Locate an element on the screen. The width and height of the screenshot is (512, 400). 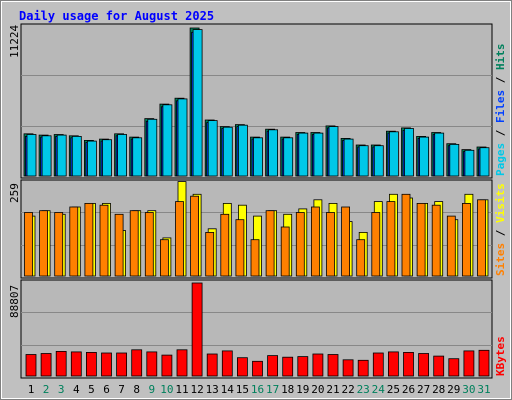
hits-legend: Pages / Files / Hits is located at coordinates (500, 110).